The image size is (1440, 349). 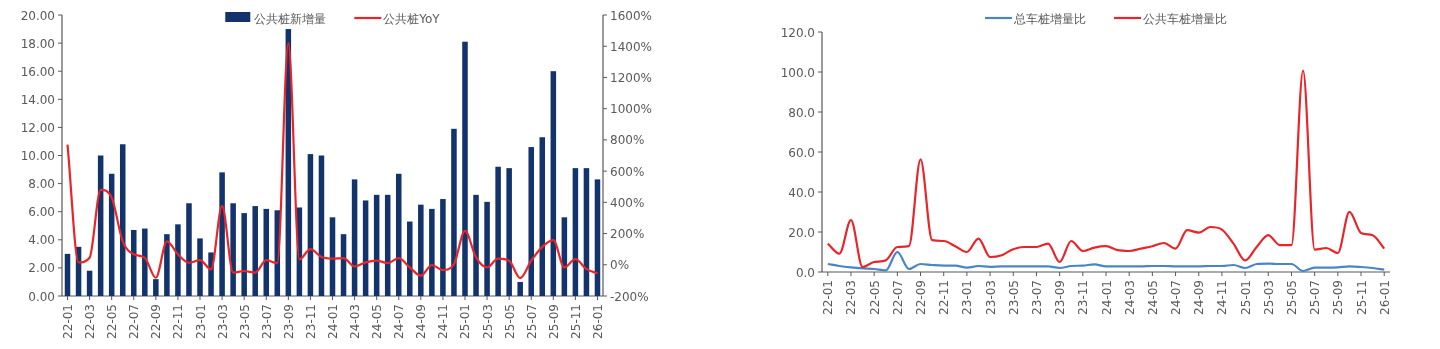 What do you see at coordinates (37, 15) in the screenshot?
I see `y-tick-label: 20.00` at bounding box center [37, 15].